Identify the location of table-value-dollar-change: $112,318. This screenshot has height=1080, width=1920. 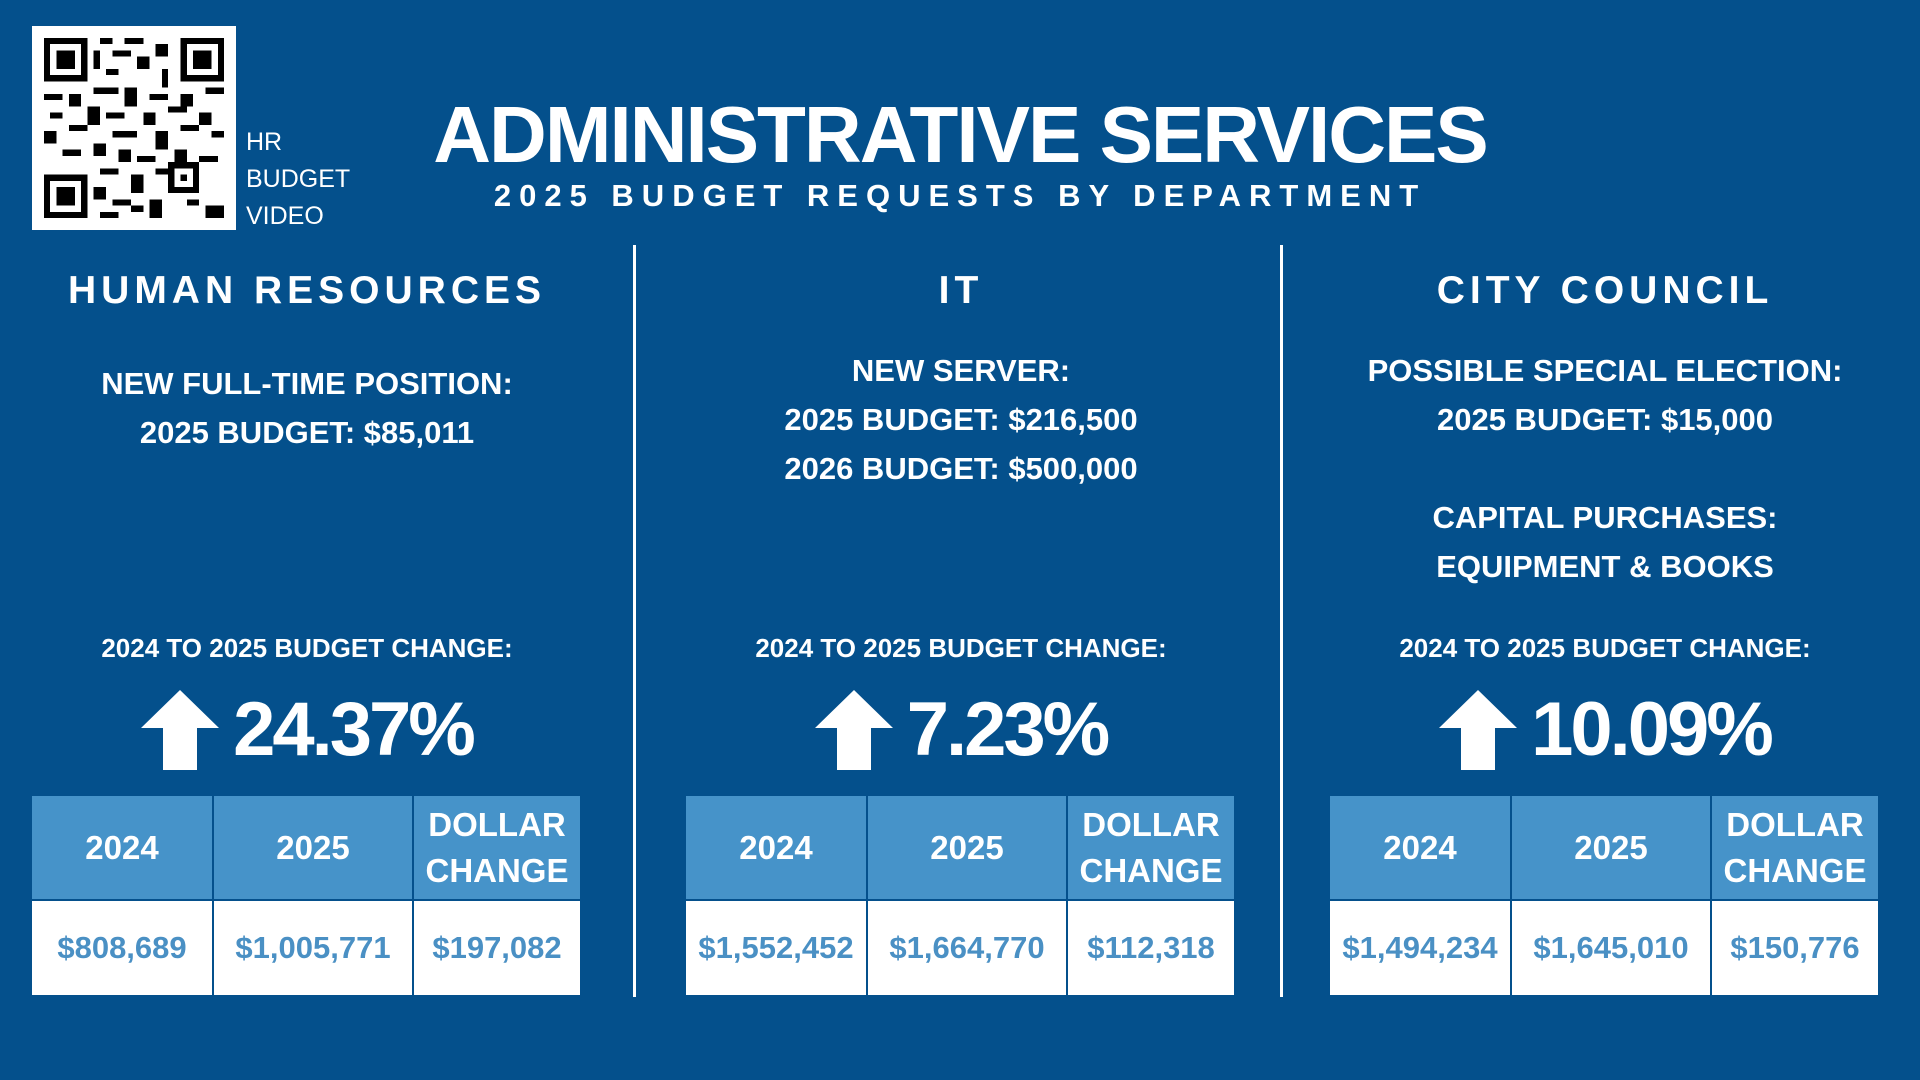
(1151, 948).